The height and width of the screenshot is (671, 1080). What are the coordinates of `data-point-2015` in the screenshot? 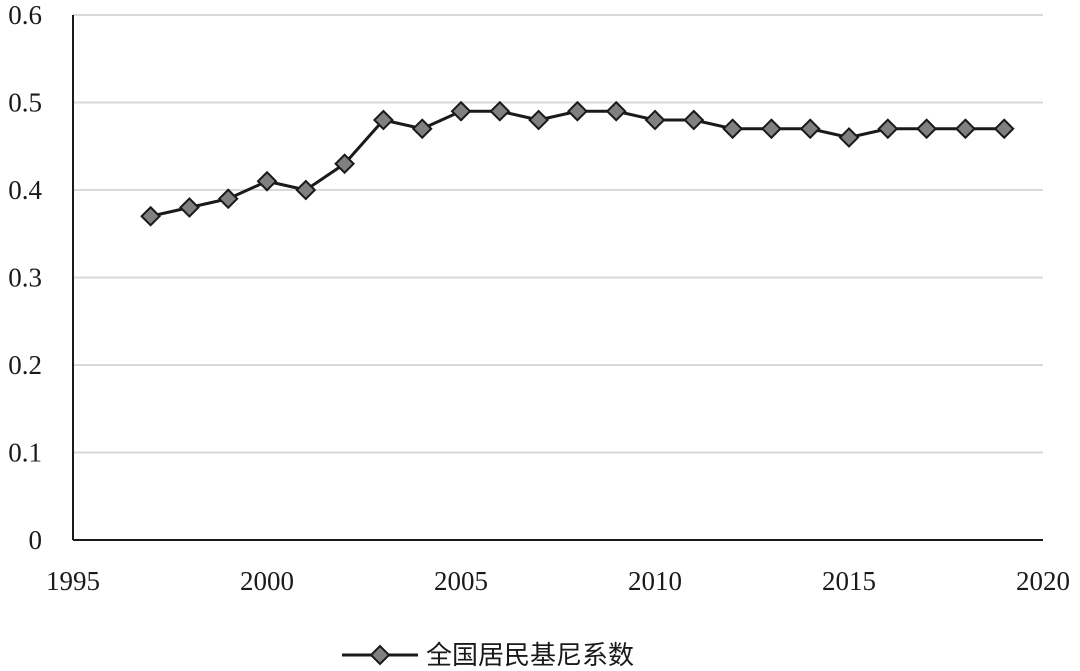 It's located at (849, 137).